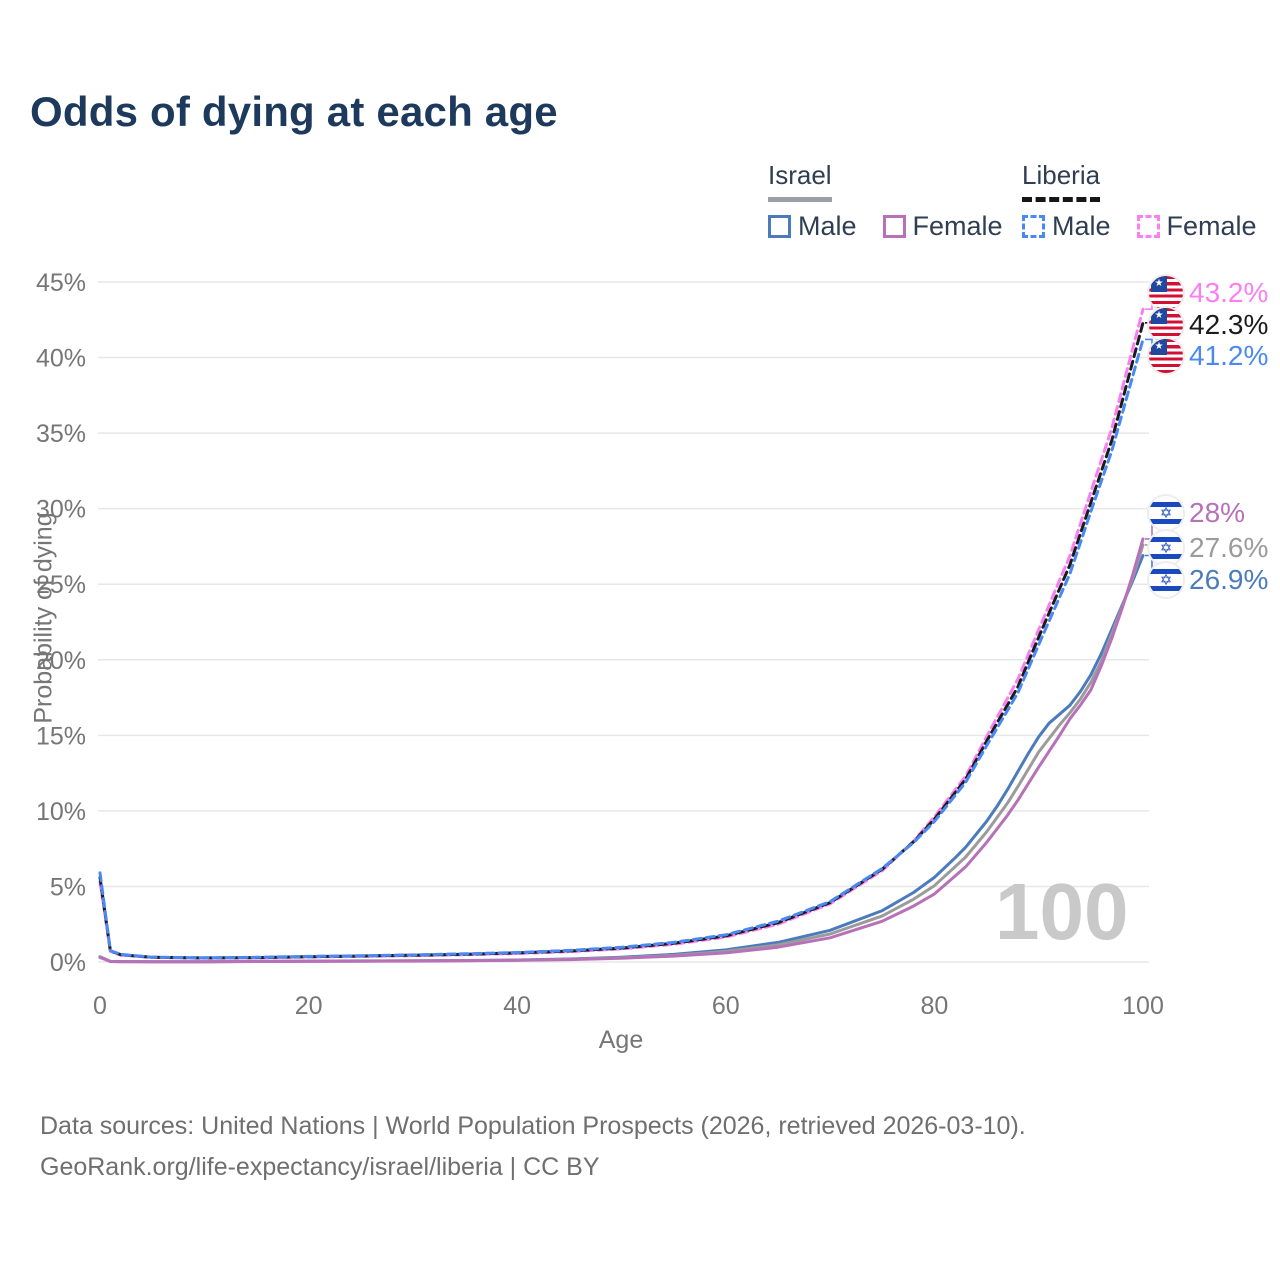  I want to click on end-label-value: 43.2%, so click(1229, 292).